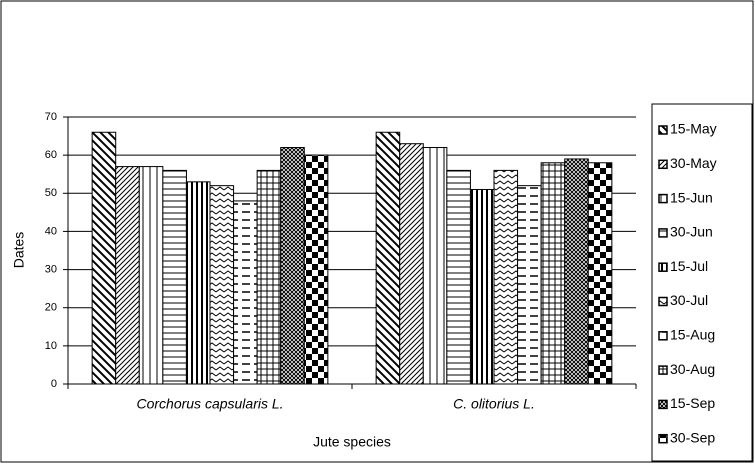  Describe the element at coordinates (692, 403) in the screenshot. I see `legend-label: 15-Sep` at that location.